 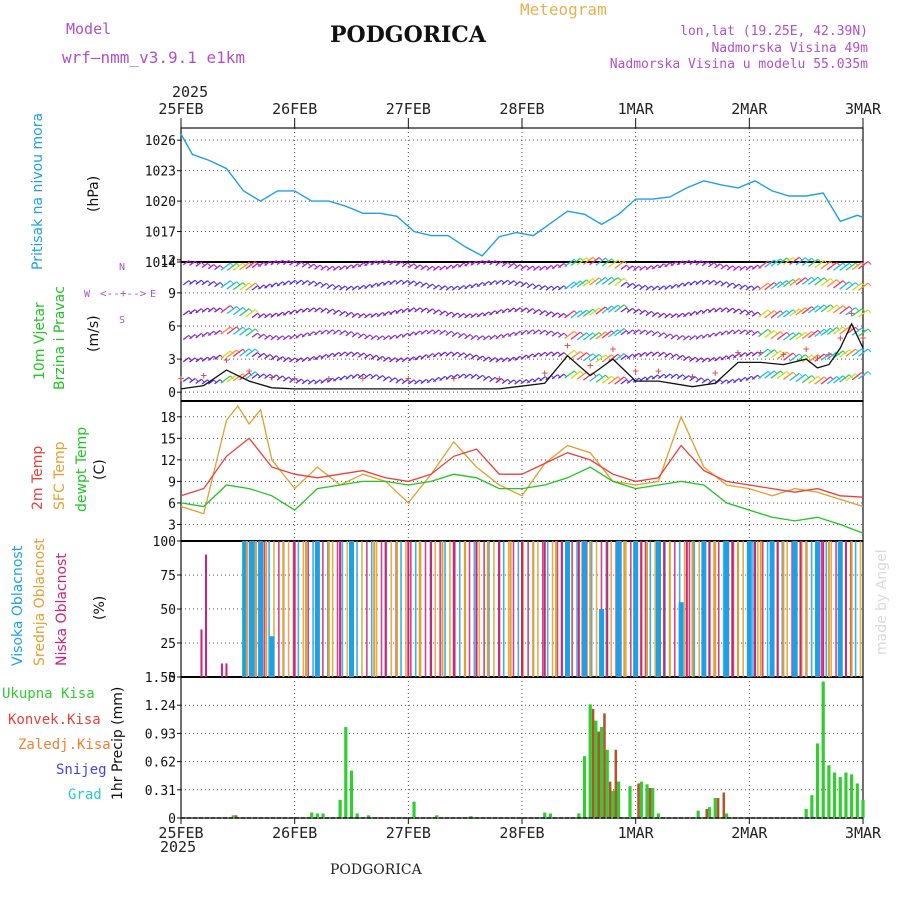 What do you see at coordinates (408, 109) in the screenshot?
I see `x-tick-top: 27FEB` at bounding box center [408, 109].